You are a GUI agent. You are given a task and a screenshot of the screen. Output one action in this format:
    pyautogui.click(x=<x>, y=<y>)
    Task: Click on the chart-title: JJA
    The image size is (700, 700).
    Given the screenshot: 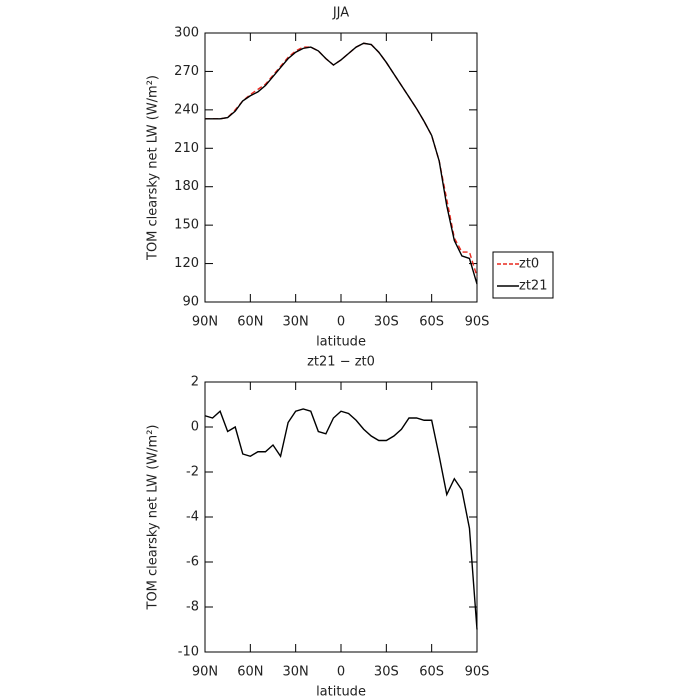 What is the action you would take?
    pyautogui.click(x=340, y=13)
    